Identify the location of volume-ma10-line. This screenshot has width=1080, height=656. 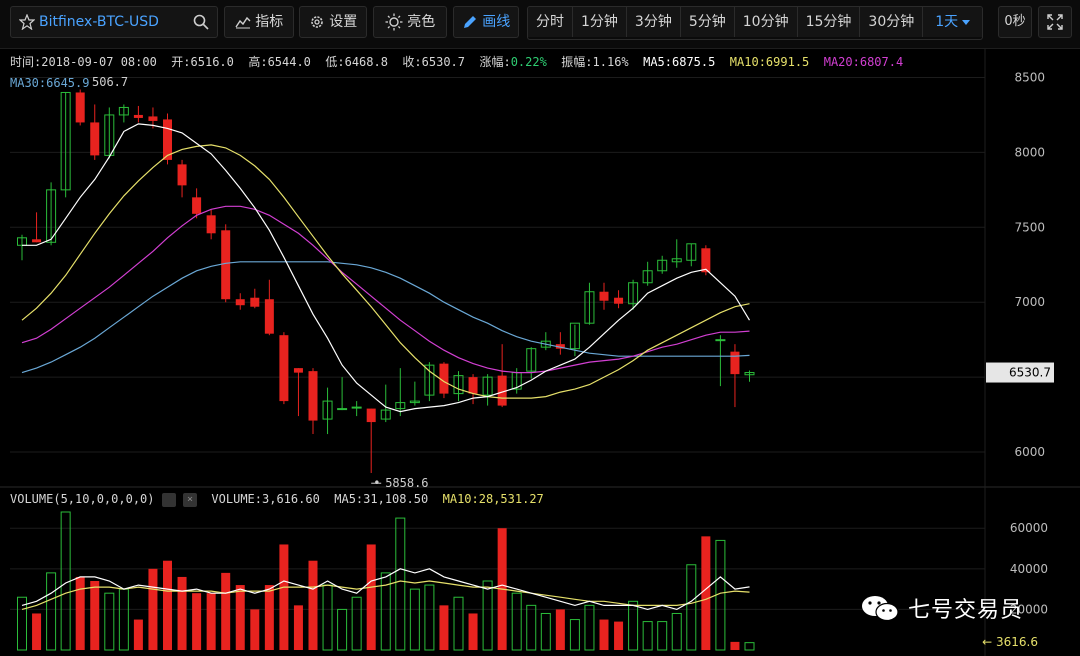
(385, 595).